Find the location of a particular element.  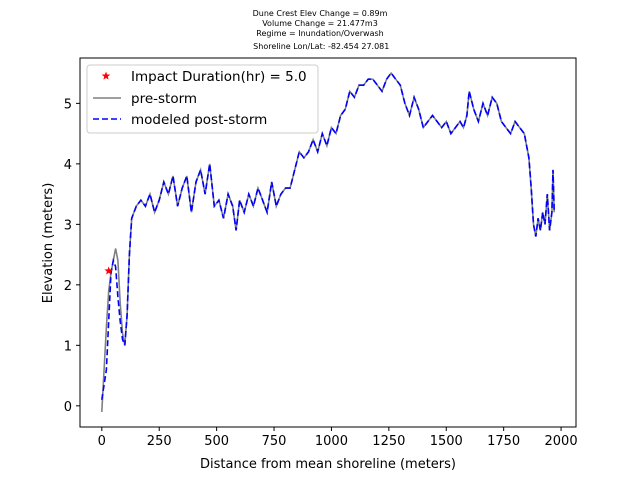

y-axis: 0 1 2 3 4 5 is located at coordinates (72, 256).